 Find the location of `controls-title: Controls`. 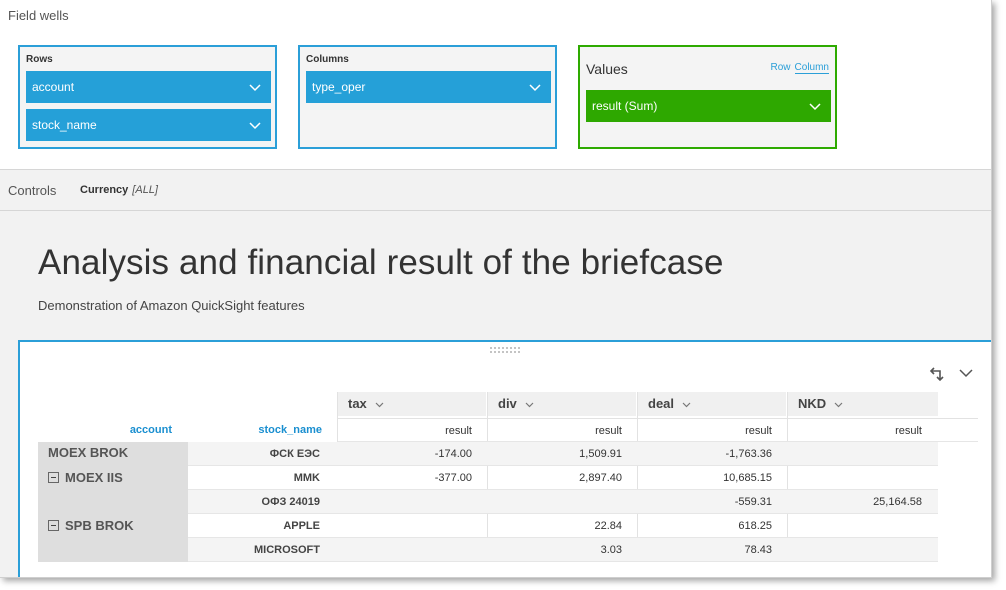

controls-title: Controls is located at coordinates (32, 190).